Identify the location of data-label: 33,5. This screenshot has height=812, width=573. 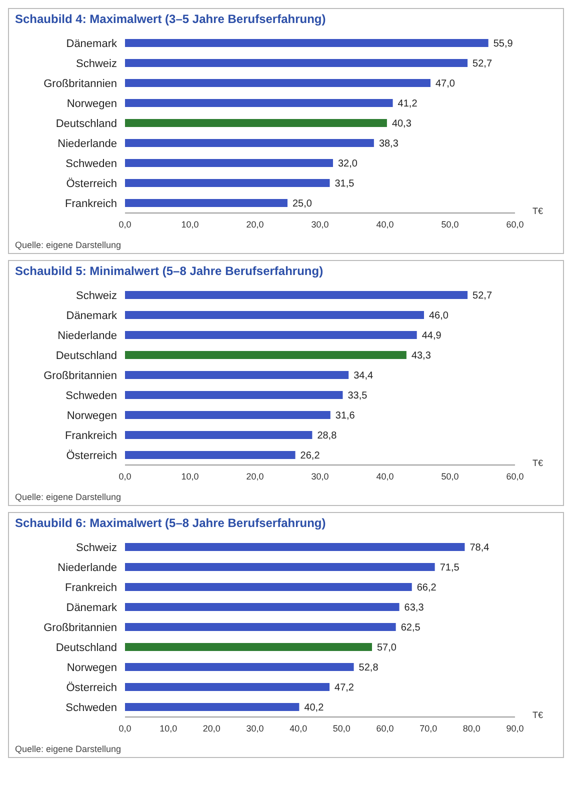
(358, 396).